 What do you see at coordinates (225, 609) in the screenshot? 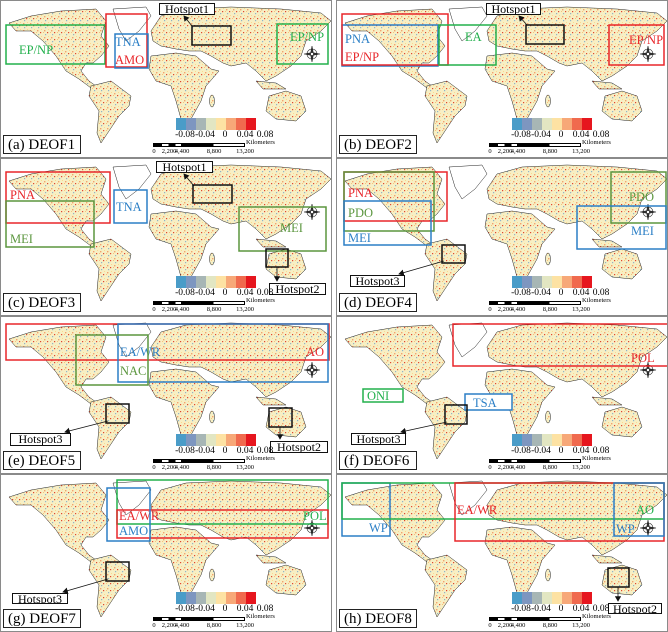
I see `colorbar-tick-label: 0` at bounding box center [225, 609].